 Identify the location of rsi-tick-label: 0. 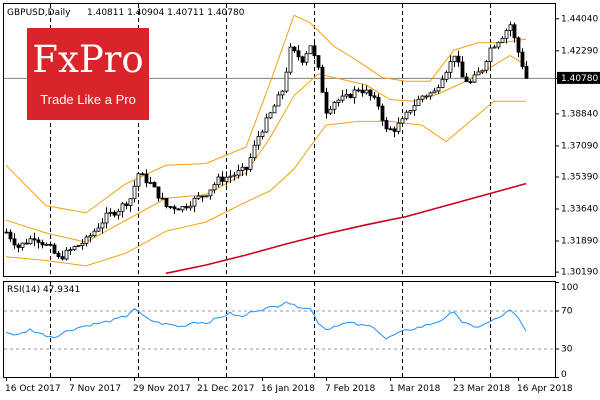
(564, 375).